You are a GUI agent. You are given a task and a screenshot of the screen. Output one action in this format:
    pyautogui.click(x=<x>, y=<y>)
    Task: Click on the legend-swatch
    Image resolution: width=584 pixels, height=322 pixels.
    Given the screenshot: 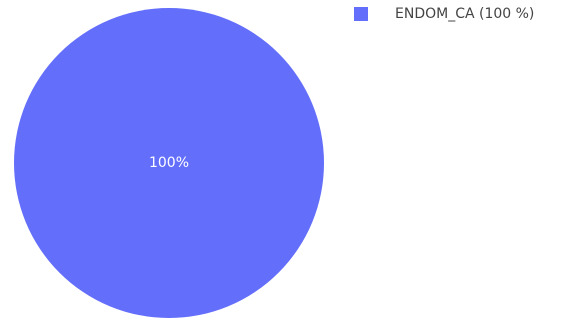 What is the action you would take?
    pyautogui.click(x=361, y=14)
    